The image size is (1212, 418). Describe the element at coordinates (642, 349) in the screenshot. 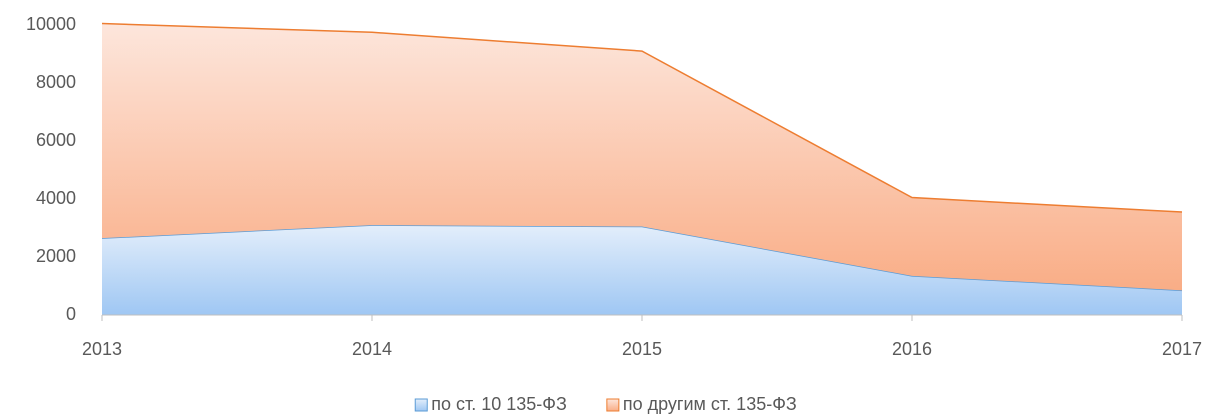

I see `x-tick-label: 2015` at that location.